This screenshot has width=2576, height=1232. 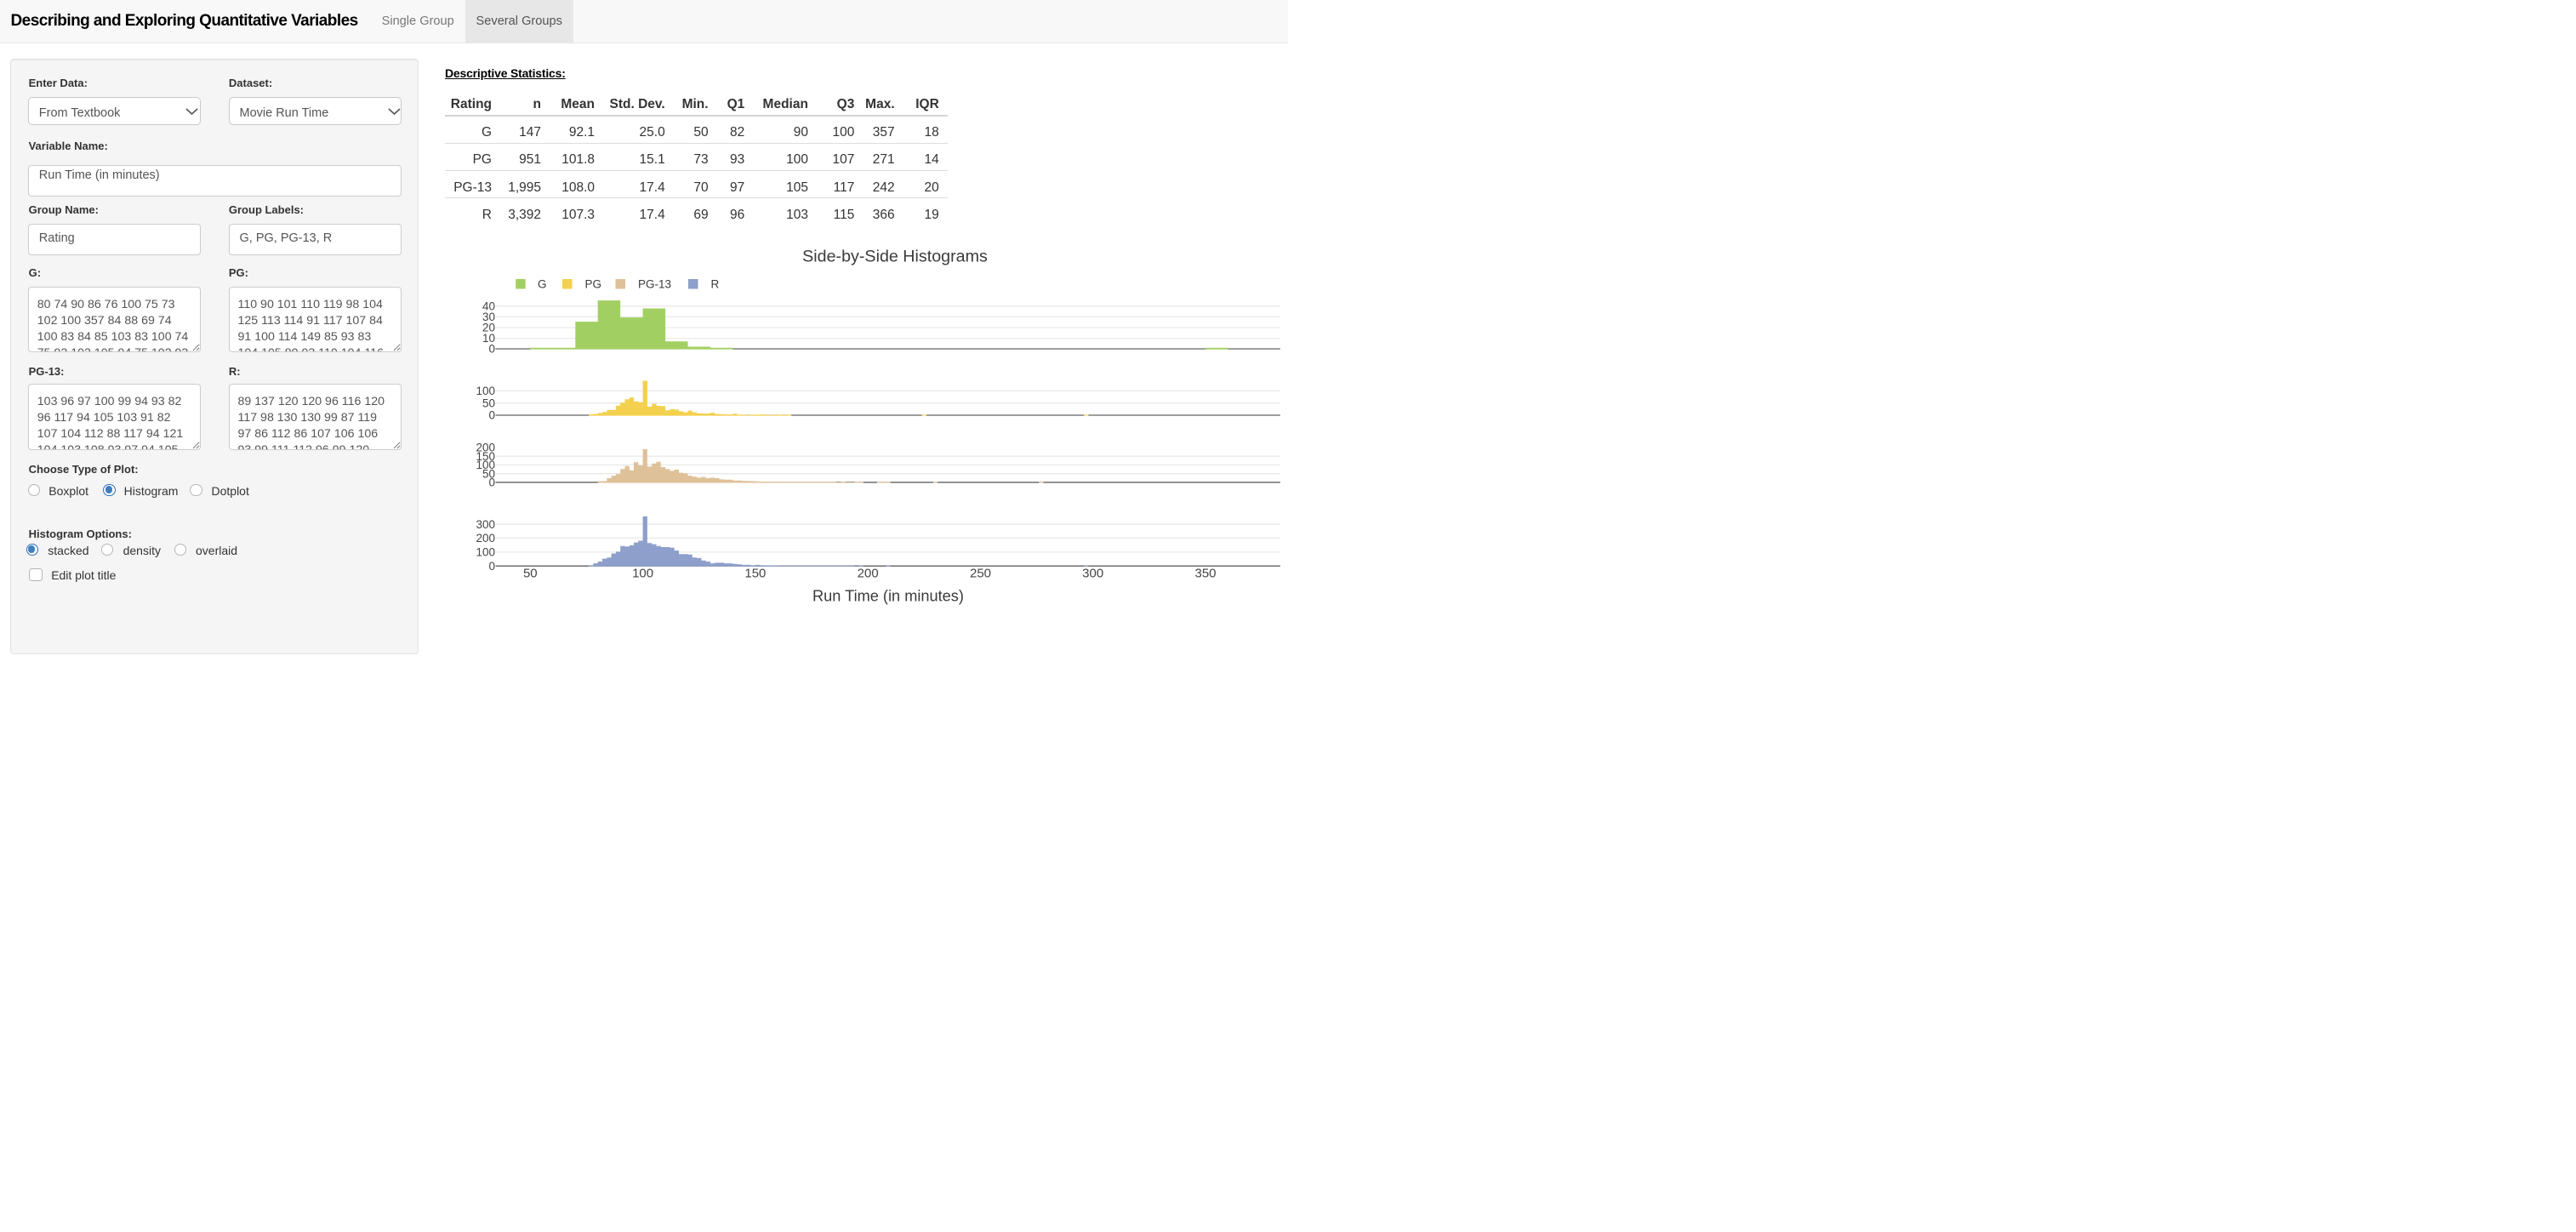 What do you see at coordinates (489, 338) in the screenshot?
I see `svg-text: 10` at bounding box center [489, 338].